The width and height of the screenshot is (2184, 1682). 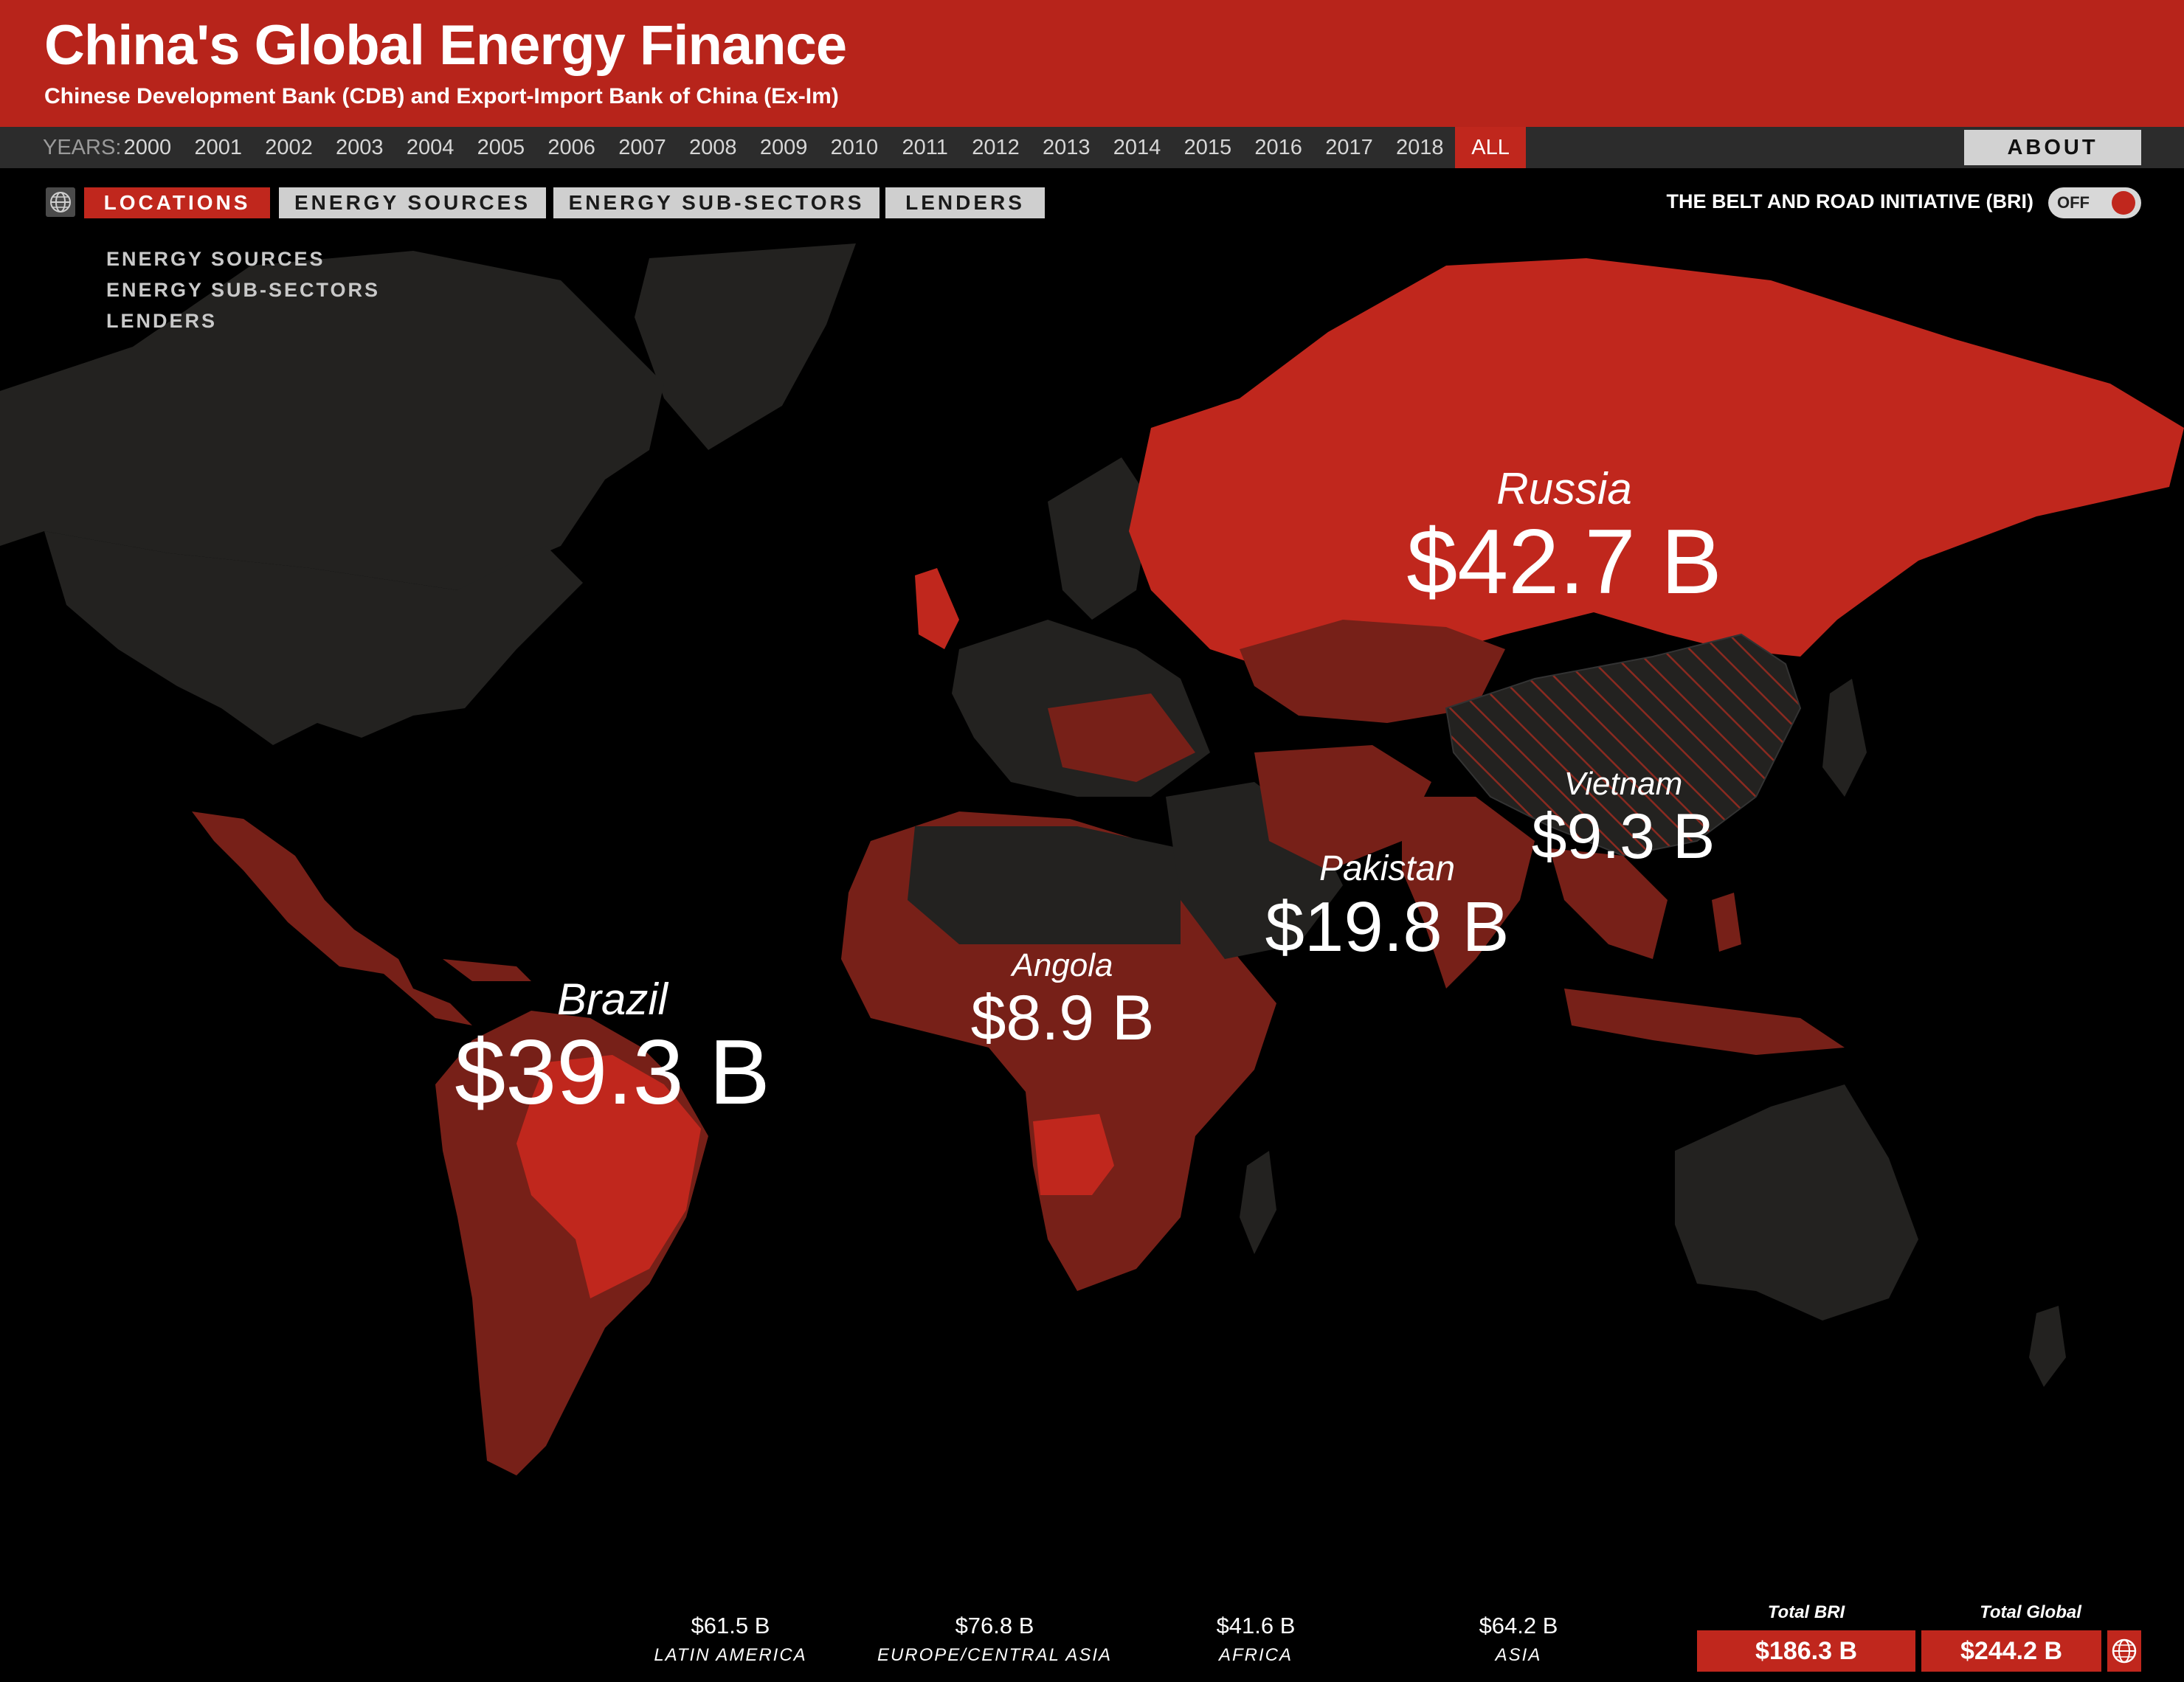 I want to click on angola-shape, so click(x=1074, y=1154).